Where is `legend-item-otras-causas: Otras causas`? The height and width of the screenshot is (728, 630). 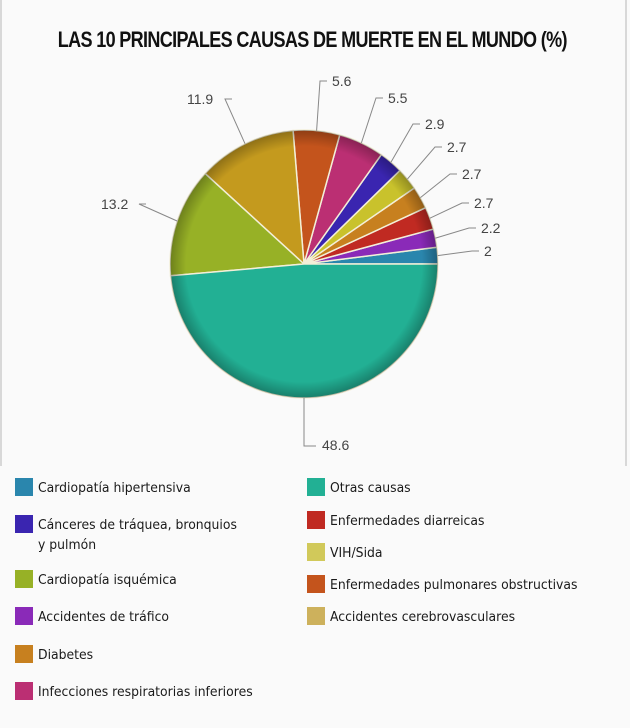
legend-item-otras-causas: Otras causas is located at coordinates (362, 488).